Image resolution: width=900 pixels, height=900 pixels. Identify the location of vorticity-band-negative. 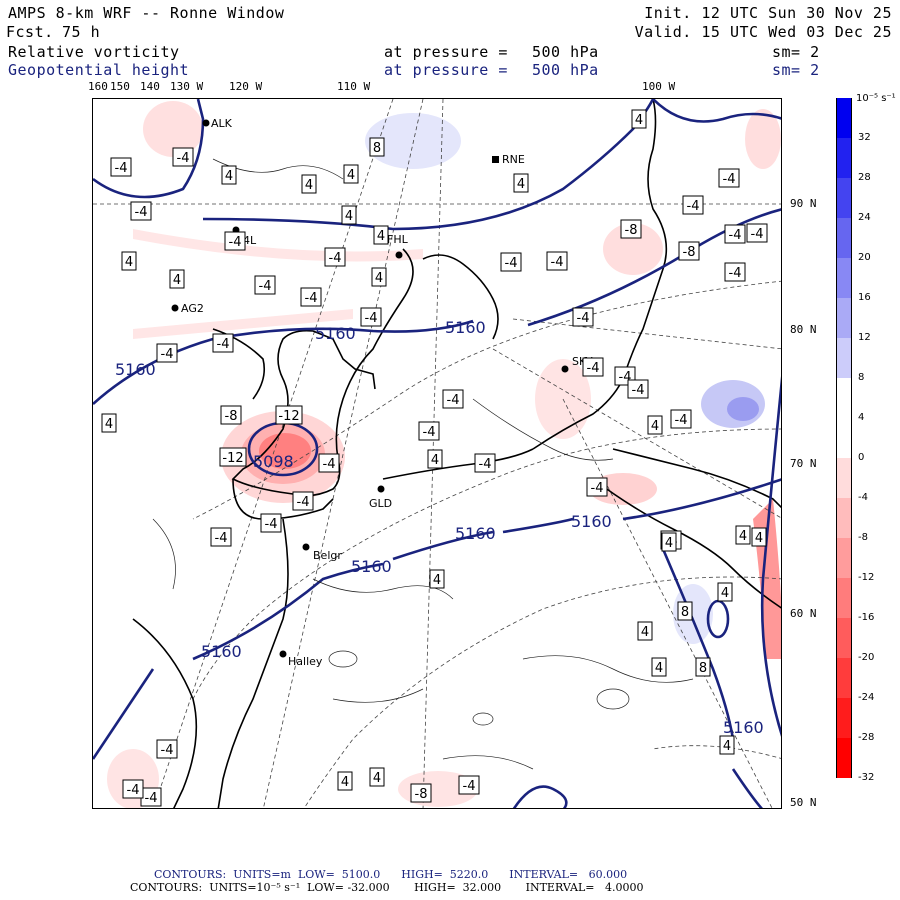
(278, 245).